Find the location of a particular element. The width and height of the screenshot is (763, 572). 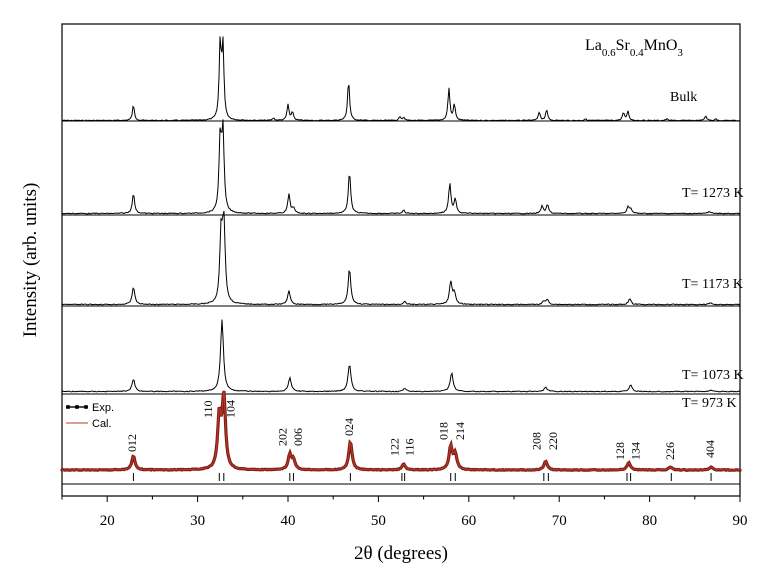

series-label: Bulk is located at coordinates (683, 97).